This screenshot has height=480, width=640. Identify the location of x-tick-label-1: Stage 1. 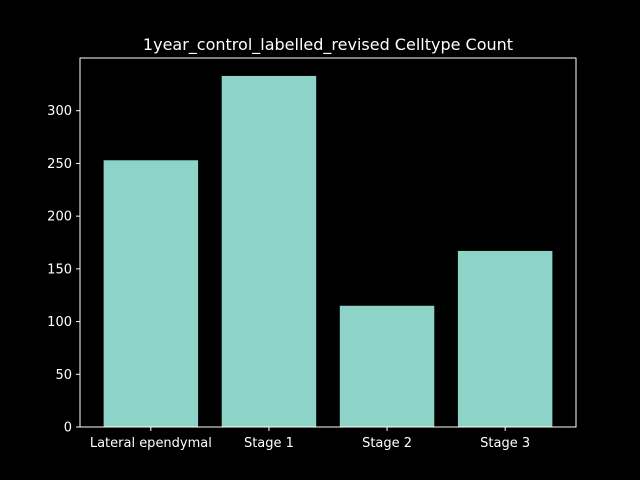
(269, 443).